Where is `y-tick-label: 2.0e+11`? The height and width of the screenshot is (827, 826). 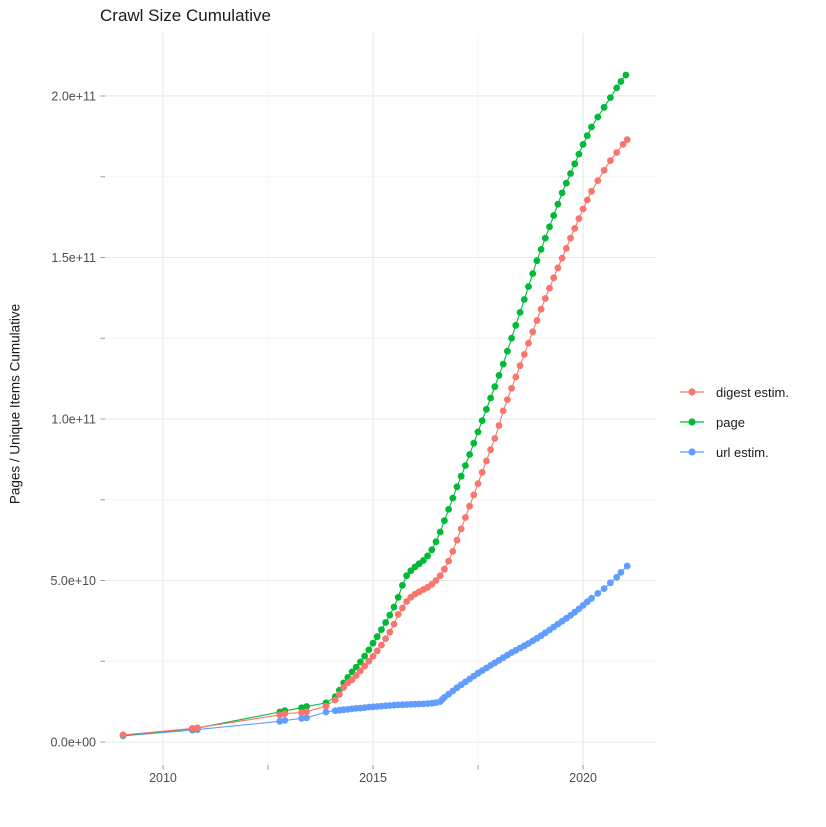
y-tick-label: 2.0e+11 is located at coordinates (73, 96).